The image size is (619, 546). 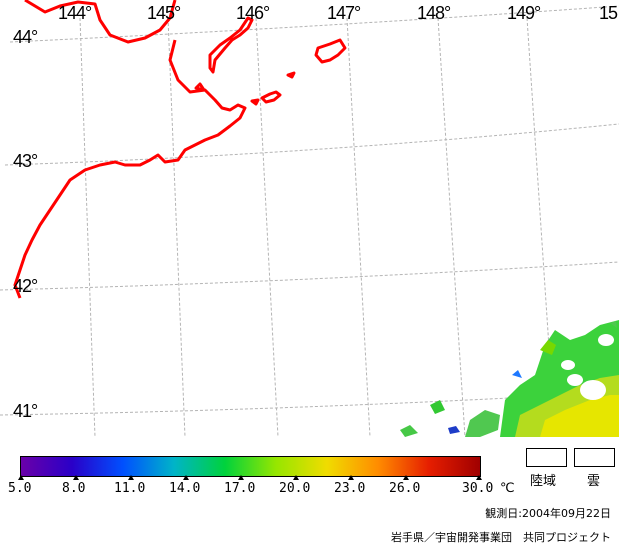 I want to click on latitude-label-43: 43°, so click(x=25, y=161).